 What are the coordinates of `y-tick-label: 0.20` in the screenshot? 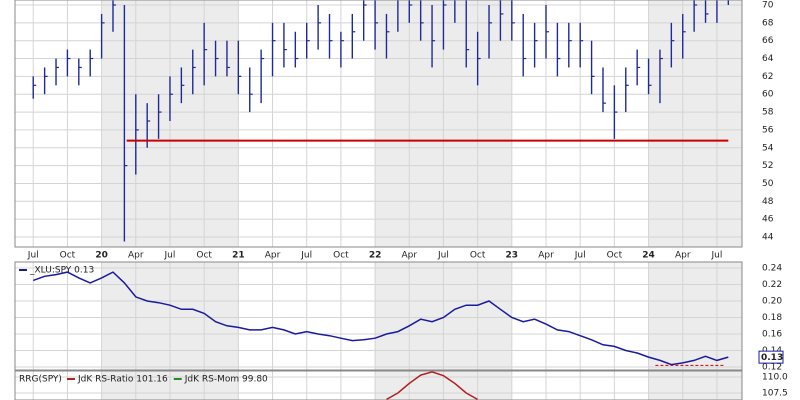 It's located at (772, 302).